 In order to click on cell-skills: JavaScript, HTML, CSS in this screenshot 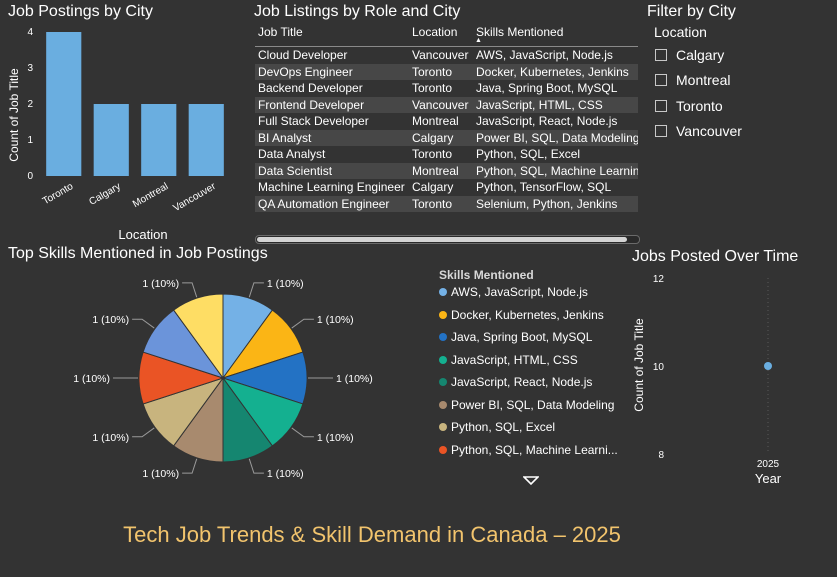, I will do `click(539, 104)`.